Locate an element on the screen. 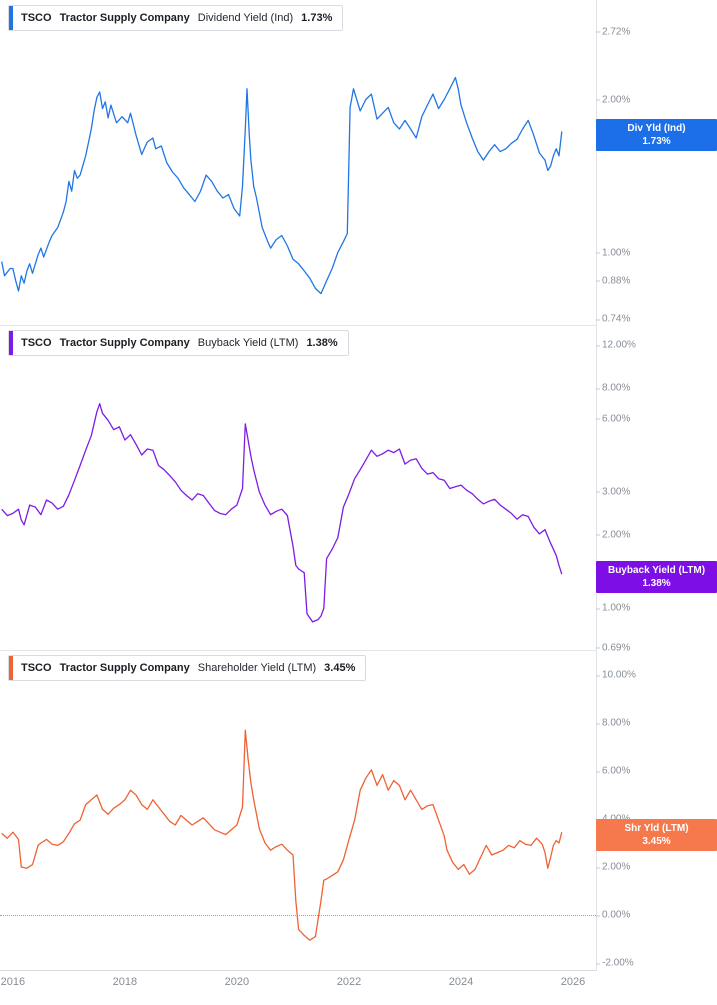 This screenshot has width=717, height=1005. y-axis-label: -2.00% is located at coordinates (615, 963).